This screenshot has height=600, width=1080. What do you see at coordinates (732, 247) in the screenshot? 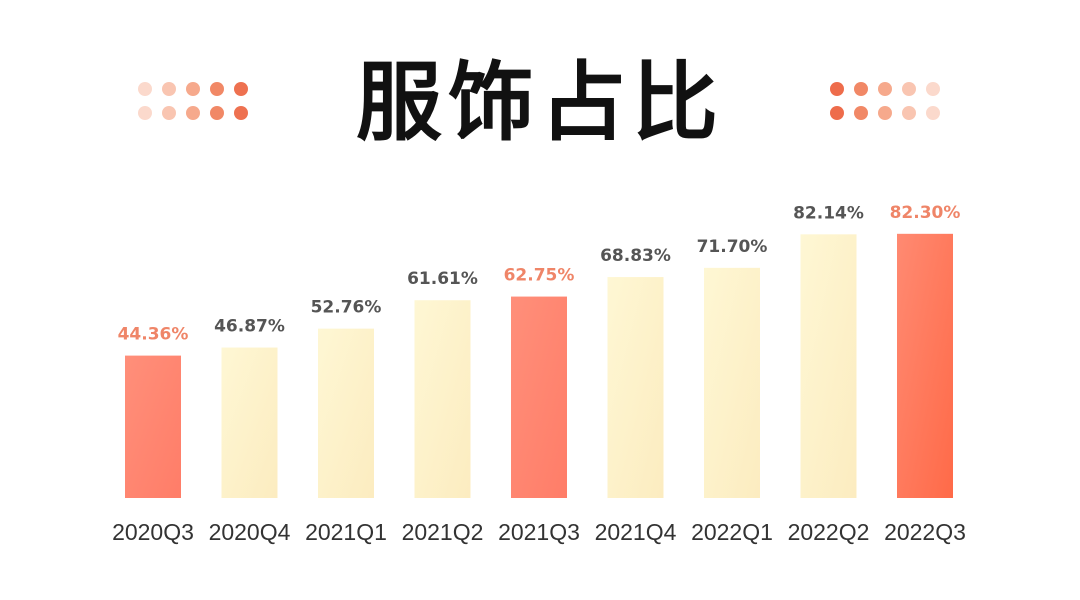
I see `data-label-2022Q1: 71.70%` at bounding box center [732, 247].